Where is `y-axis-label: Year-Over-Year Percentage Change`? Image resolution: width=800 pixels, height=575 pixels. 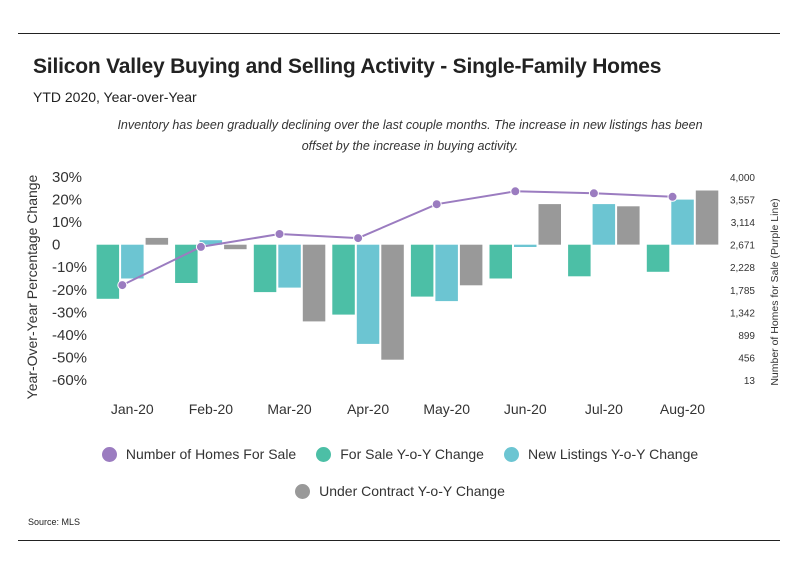 y-axis-label: Year-Over-Year Percentage Change is located at coordinates (32, 286).